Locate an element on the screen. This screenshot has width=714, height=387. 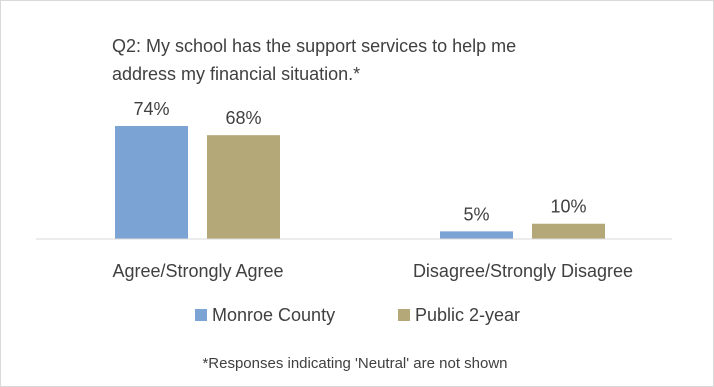
data-label-public-2-year-agree-strongly-agree: 68% is located at coordinates (243, 118).